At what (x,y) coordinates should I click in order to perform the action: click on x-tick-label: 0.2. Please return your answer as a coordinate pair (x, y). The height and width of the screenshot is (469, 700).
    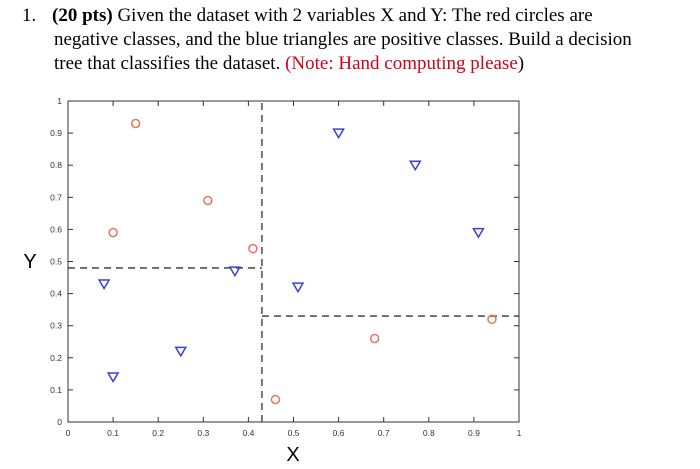
    Looking at the image, I should click on (158, 433).